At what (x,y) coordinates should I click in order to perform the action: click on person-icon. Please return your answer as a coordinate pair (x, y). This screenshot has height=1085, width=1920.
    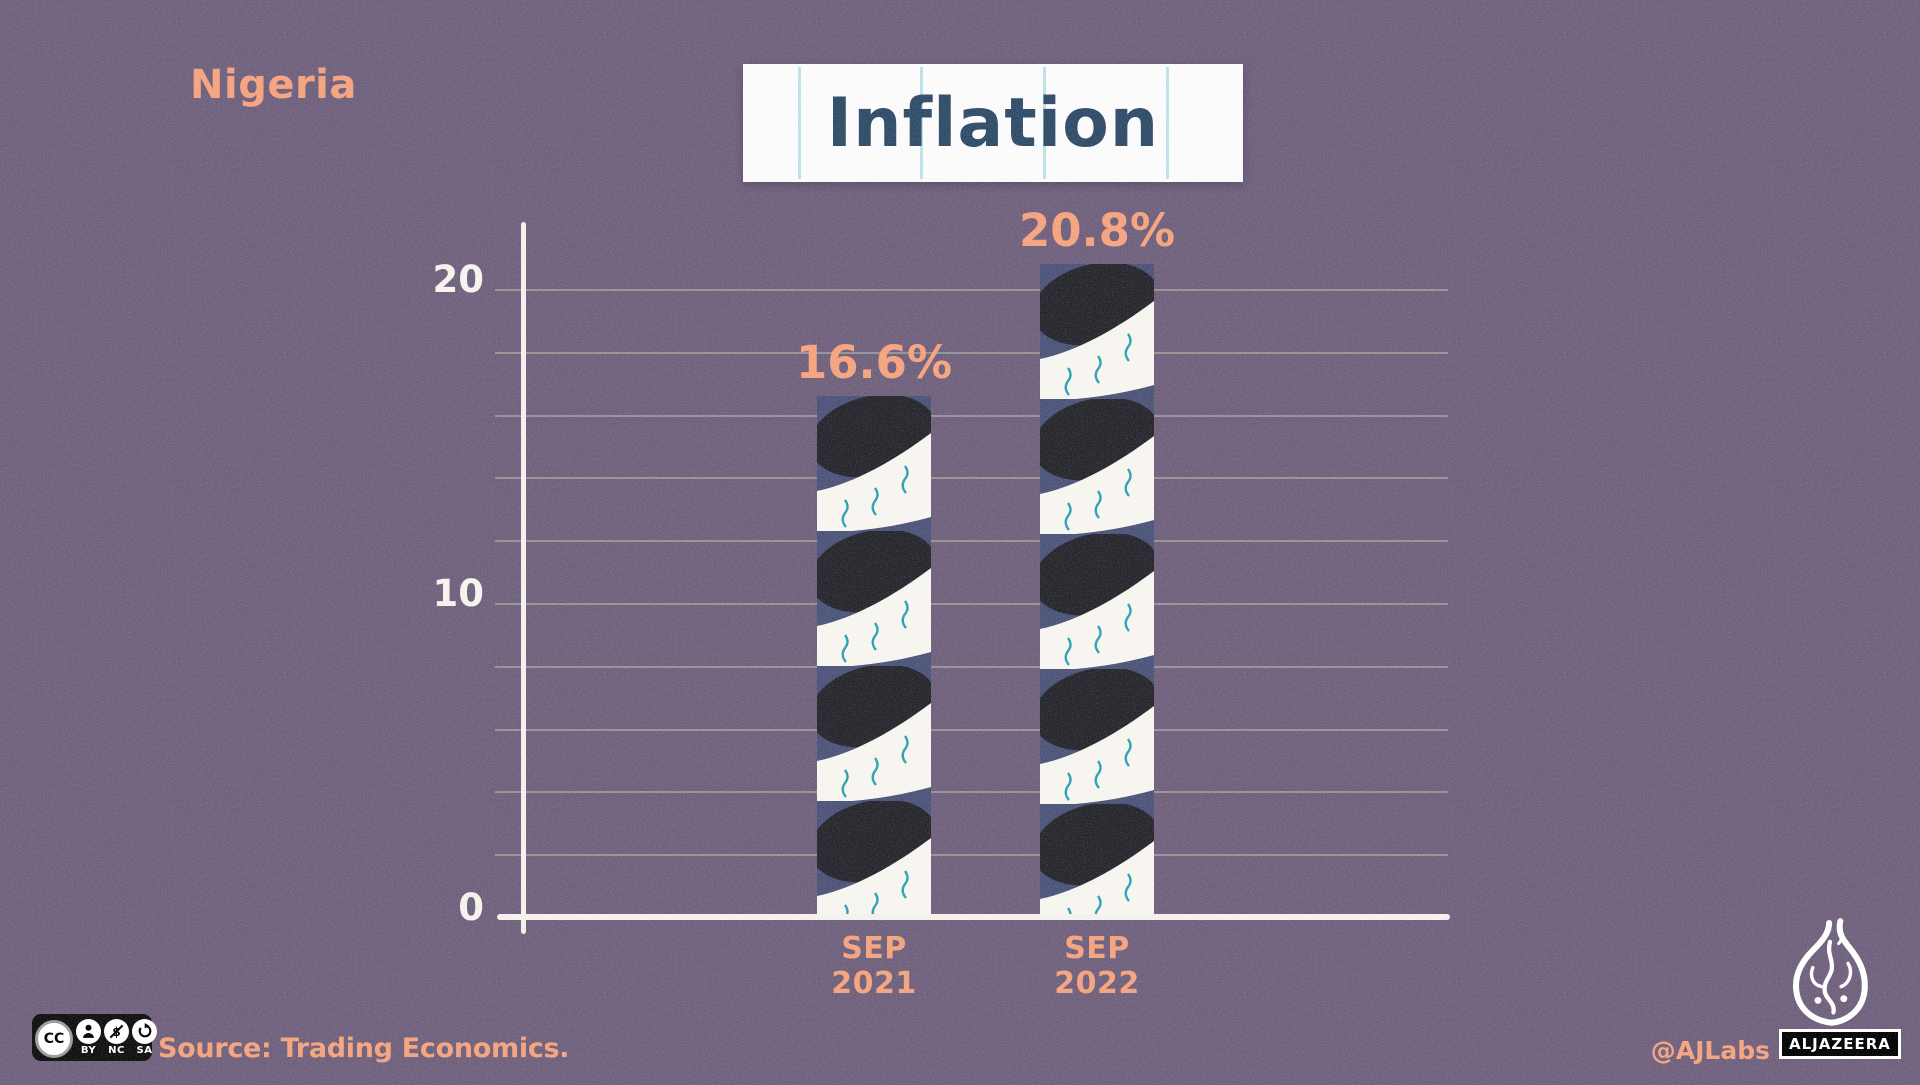
    Looking at the image, I should click on (88, 1031).